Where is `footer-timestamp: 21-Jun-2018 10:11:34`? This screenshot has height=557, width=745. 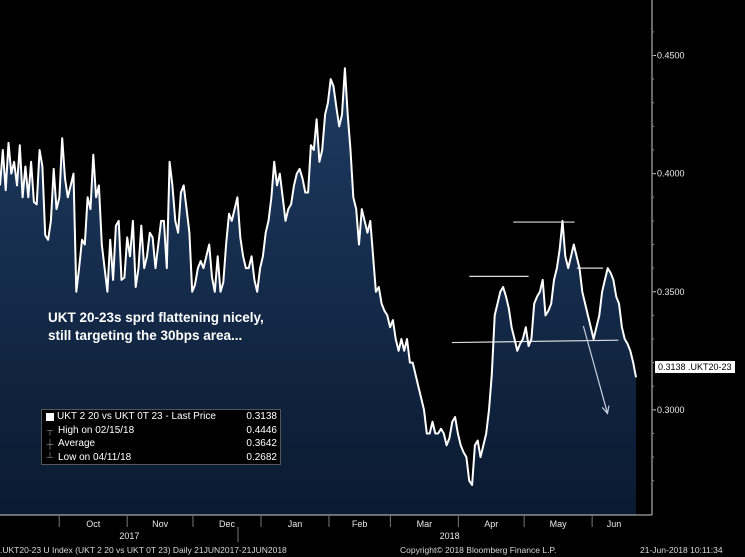 footer-timestamp: 21-Jun-2018 10:11:34 is located at coordinates (681, 550).